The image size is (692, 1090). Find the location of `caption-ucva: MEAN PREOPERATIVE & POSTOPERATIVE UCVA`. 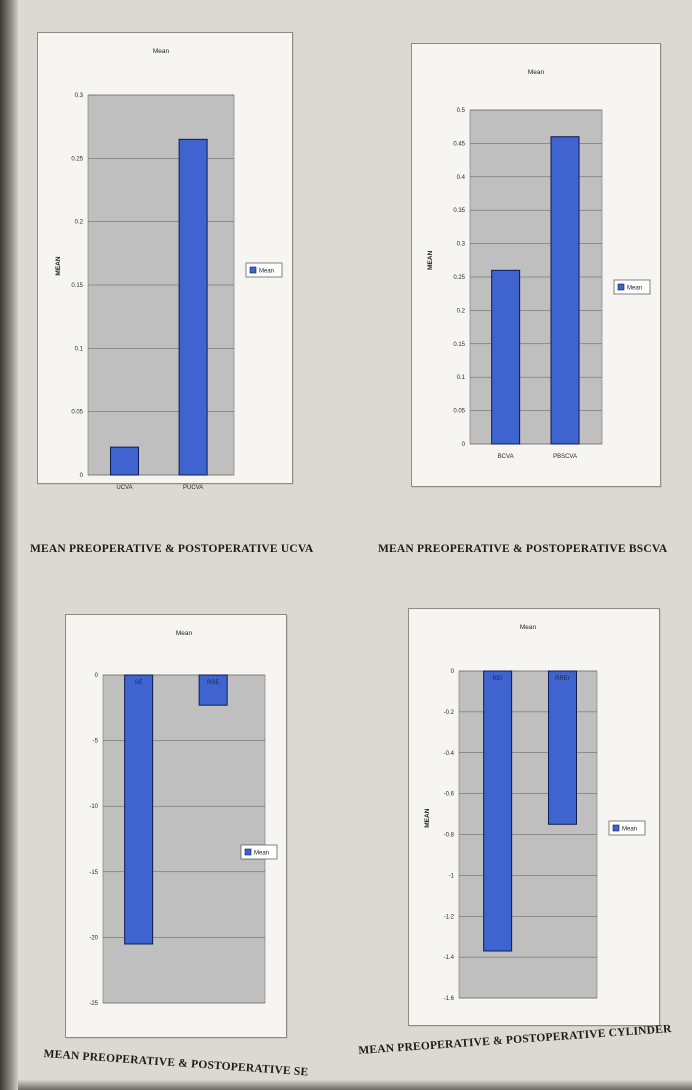

caption-ucva: MEAN PREOPERATIVE & POSTOPERATIVE UCVA is located at coordinates (172, 549).